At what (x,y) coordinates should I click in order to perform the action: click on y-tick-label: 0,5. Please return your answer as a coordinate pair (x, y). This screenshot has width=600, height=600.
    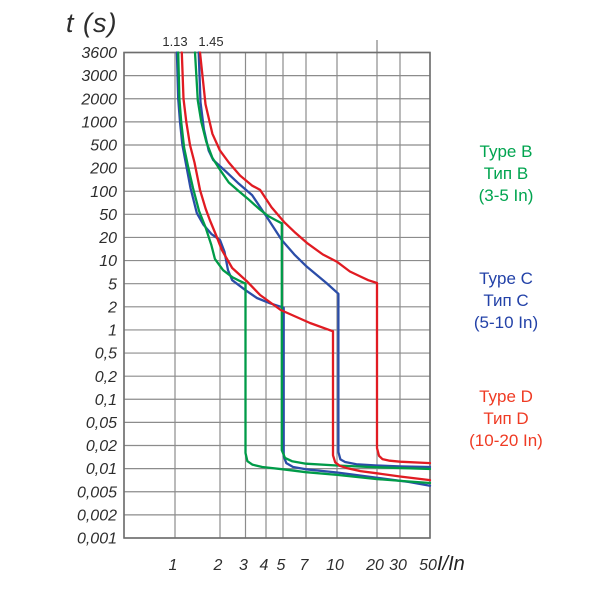
    Looking at the image, I should click on (106, 354).